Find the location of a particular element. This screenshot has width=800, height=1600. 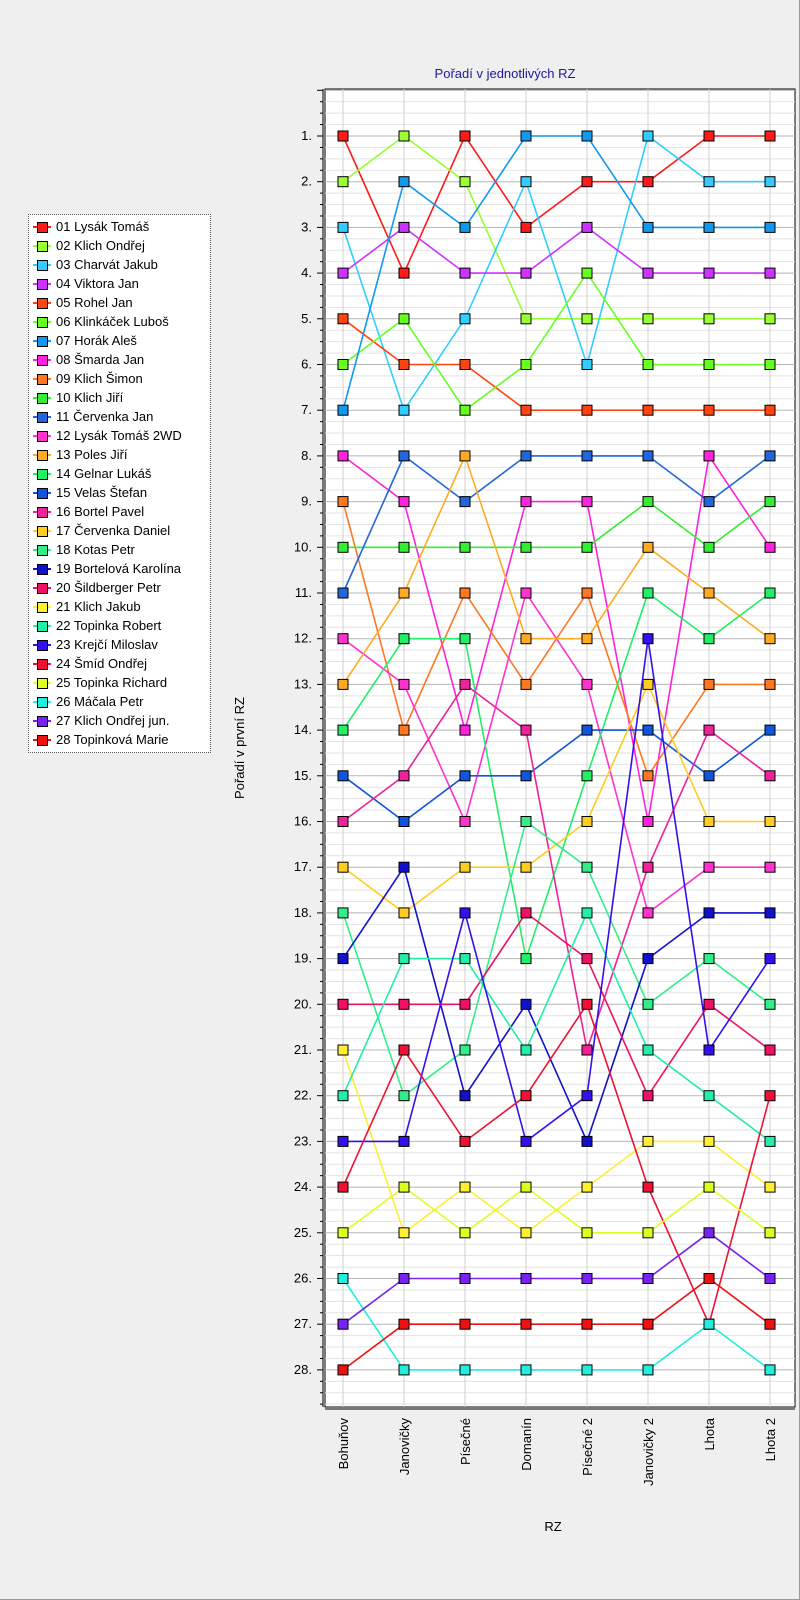

legend-label: 25 Topinka Richard is located at coordinates (112, 682).